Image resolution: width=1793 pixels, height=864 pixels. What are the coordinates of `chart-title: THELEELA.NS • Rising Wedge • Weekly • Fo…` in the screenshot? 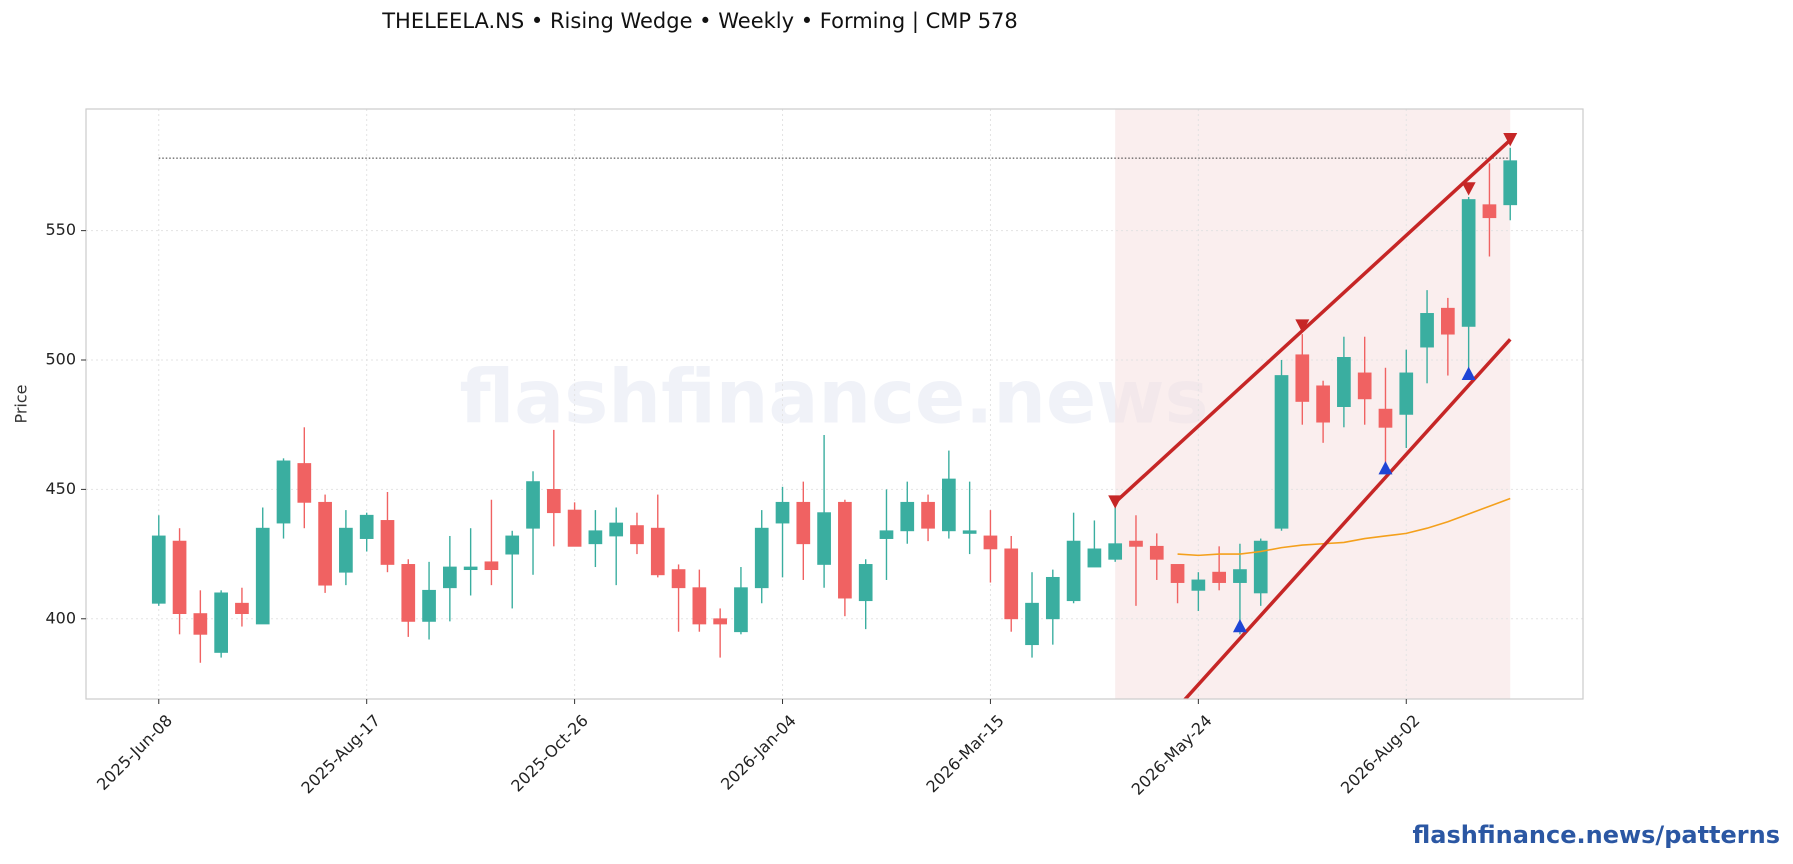 It's located at (699, 21).